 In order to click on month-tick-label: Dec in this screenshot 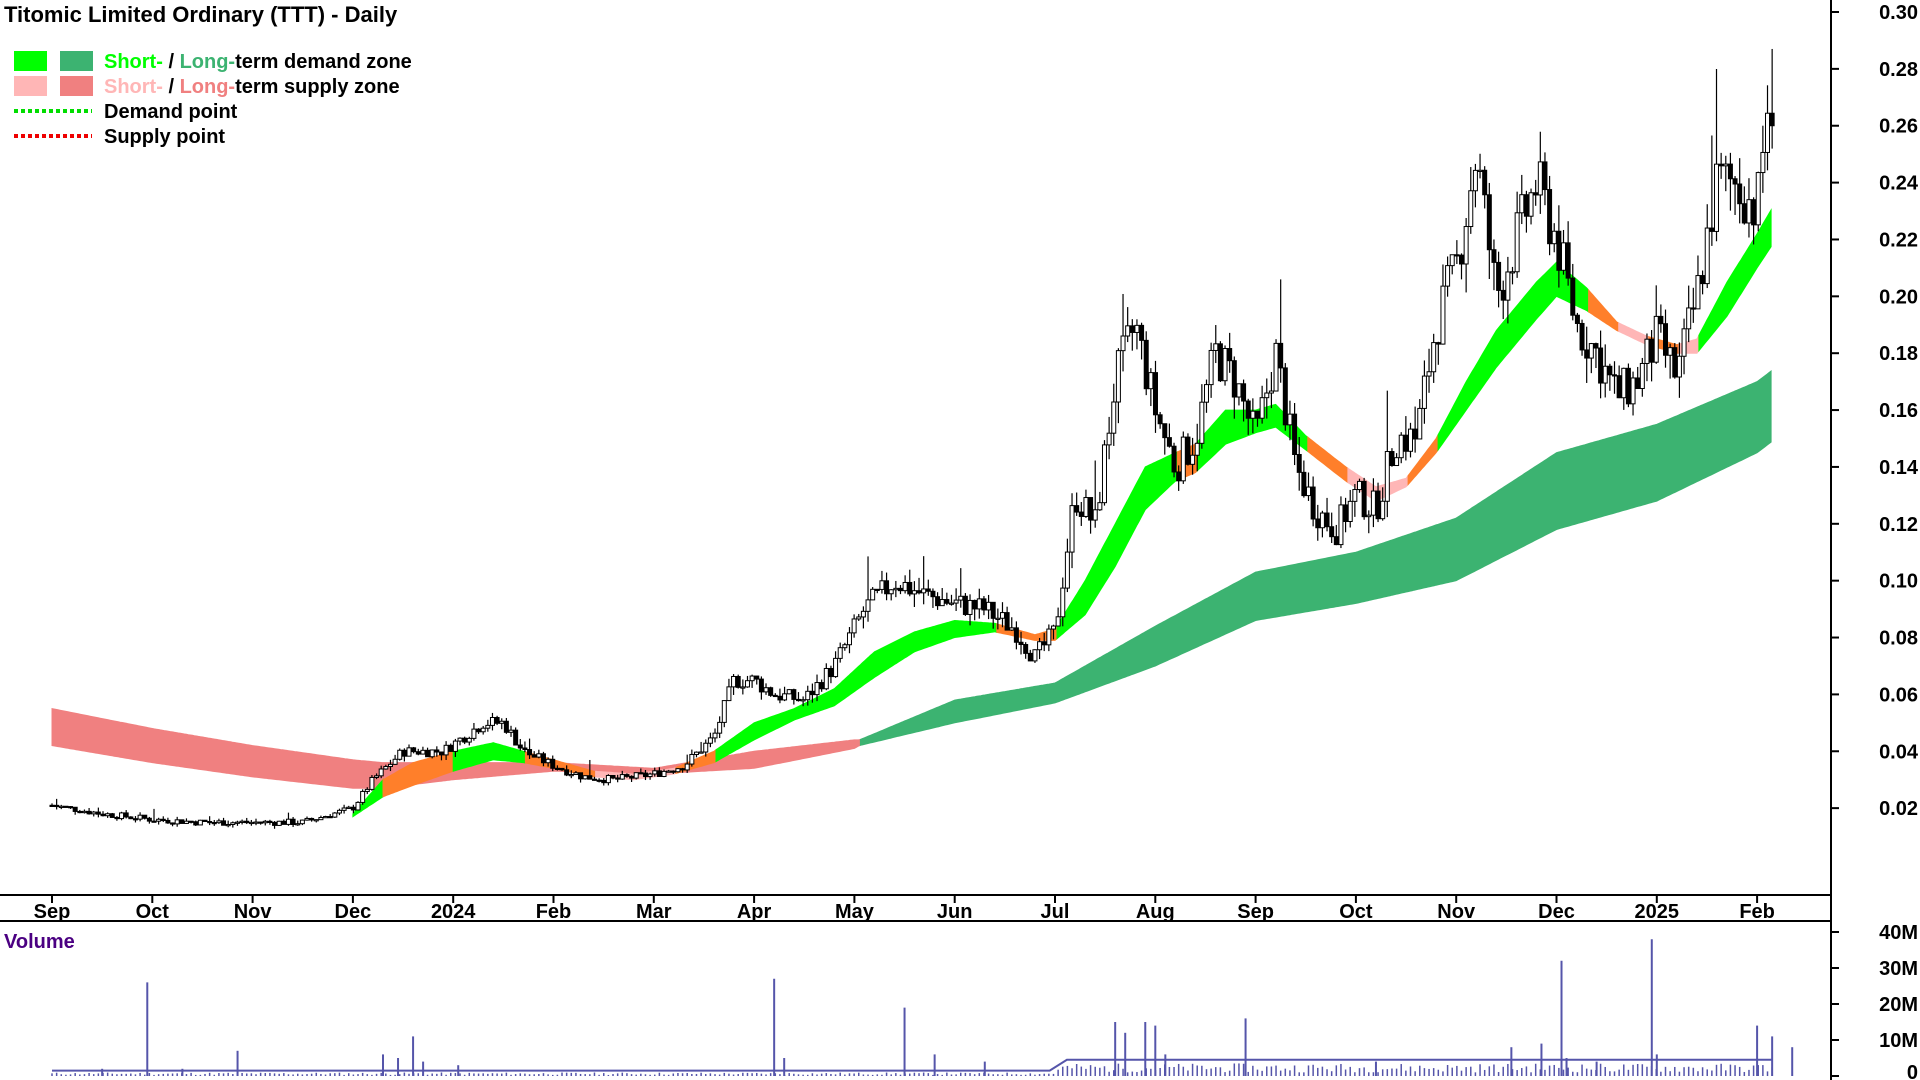, I will do `click(1556, 912)`.